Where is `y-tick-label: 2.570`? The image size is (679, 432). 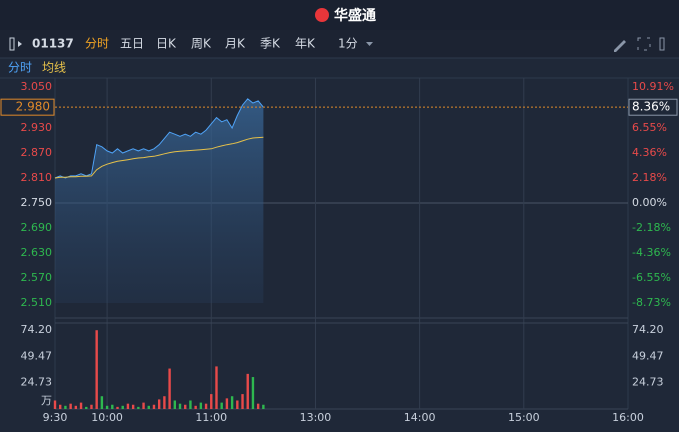
y-tick-label: 2.570 is located at coordinates (37, 277).